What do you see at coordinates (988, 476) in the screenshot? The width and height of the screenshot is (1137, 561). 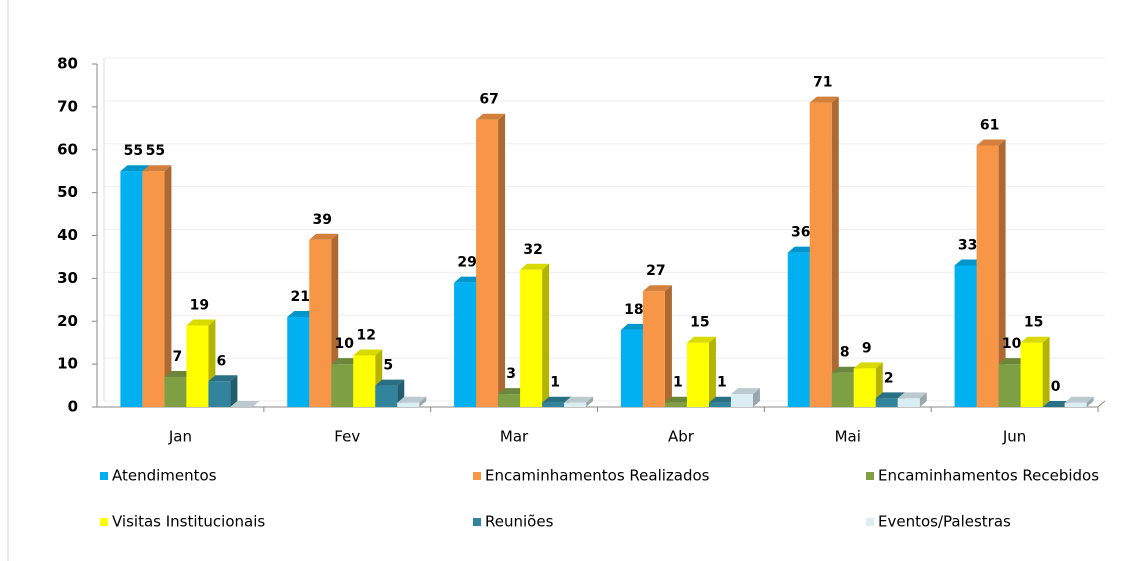 I see `legend-label: Encaminhamentos Recebidos` at bounding box center [988, 476].